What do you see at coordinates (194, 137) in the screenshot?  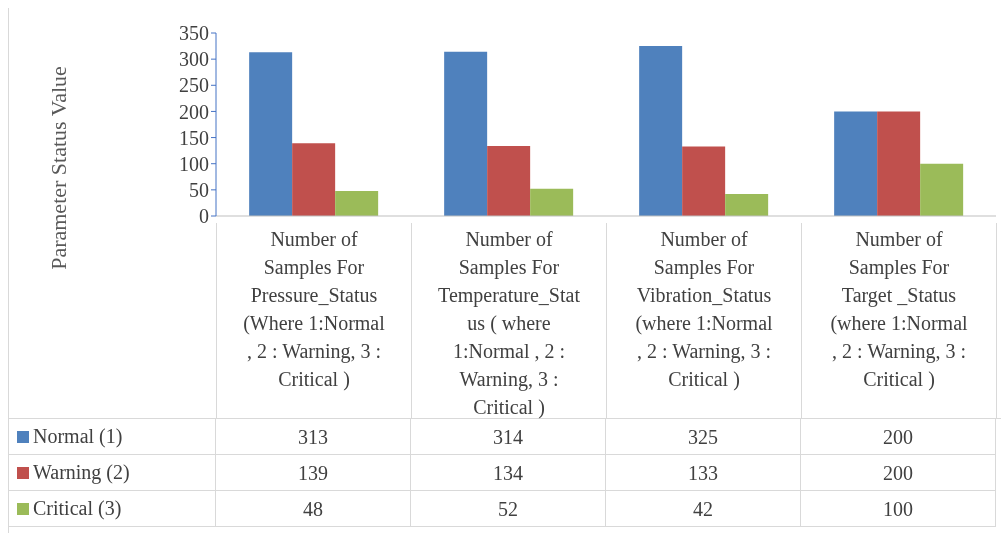 I see `y-tick-label: 150` at bounding box center [194, 137].